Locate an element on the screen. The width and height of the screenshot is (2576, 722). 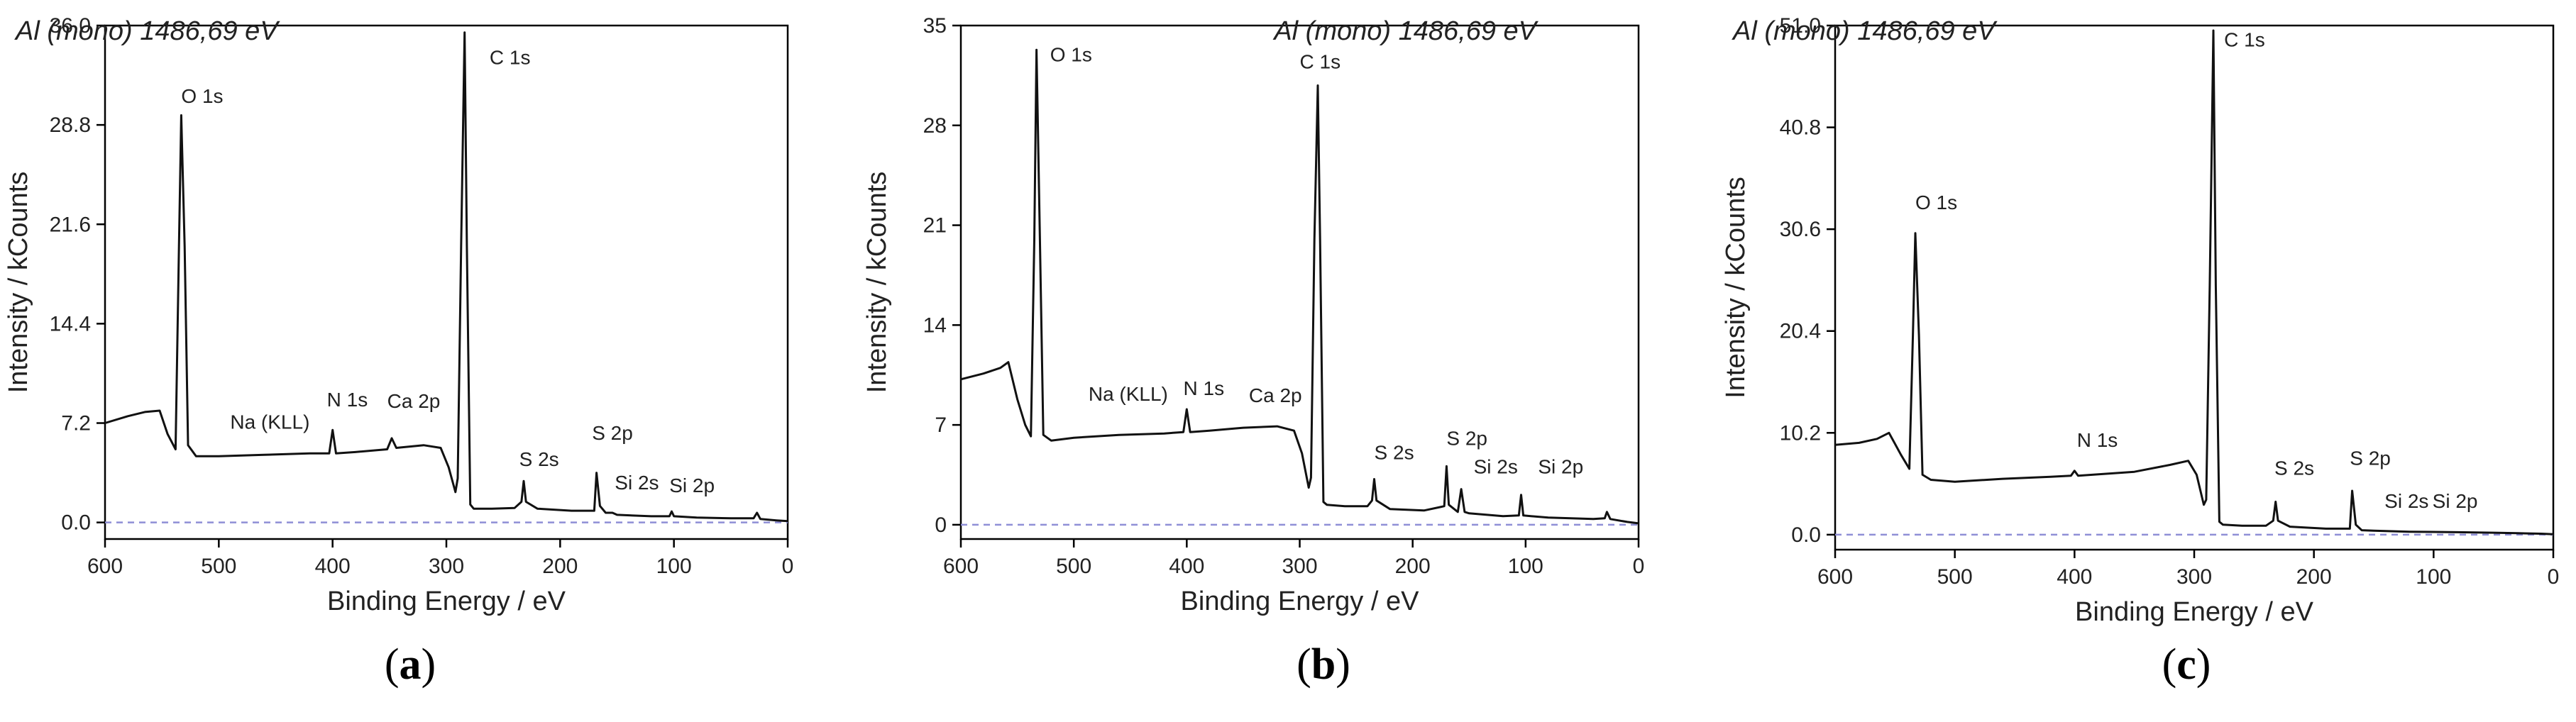
panel-label-c: (c) is located at coordinates (2186, 665).